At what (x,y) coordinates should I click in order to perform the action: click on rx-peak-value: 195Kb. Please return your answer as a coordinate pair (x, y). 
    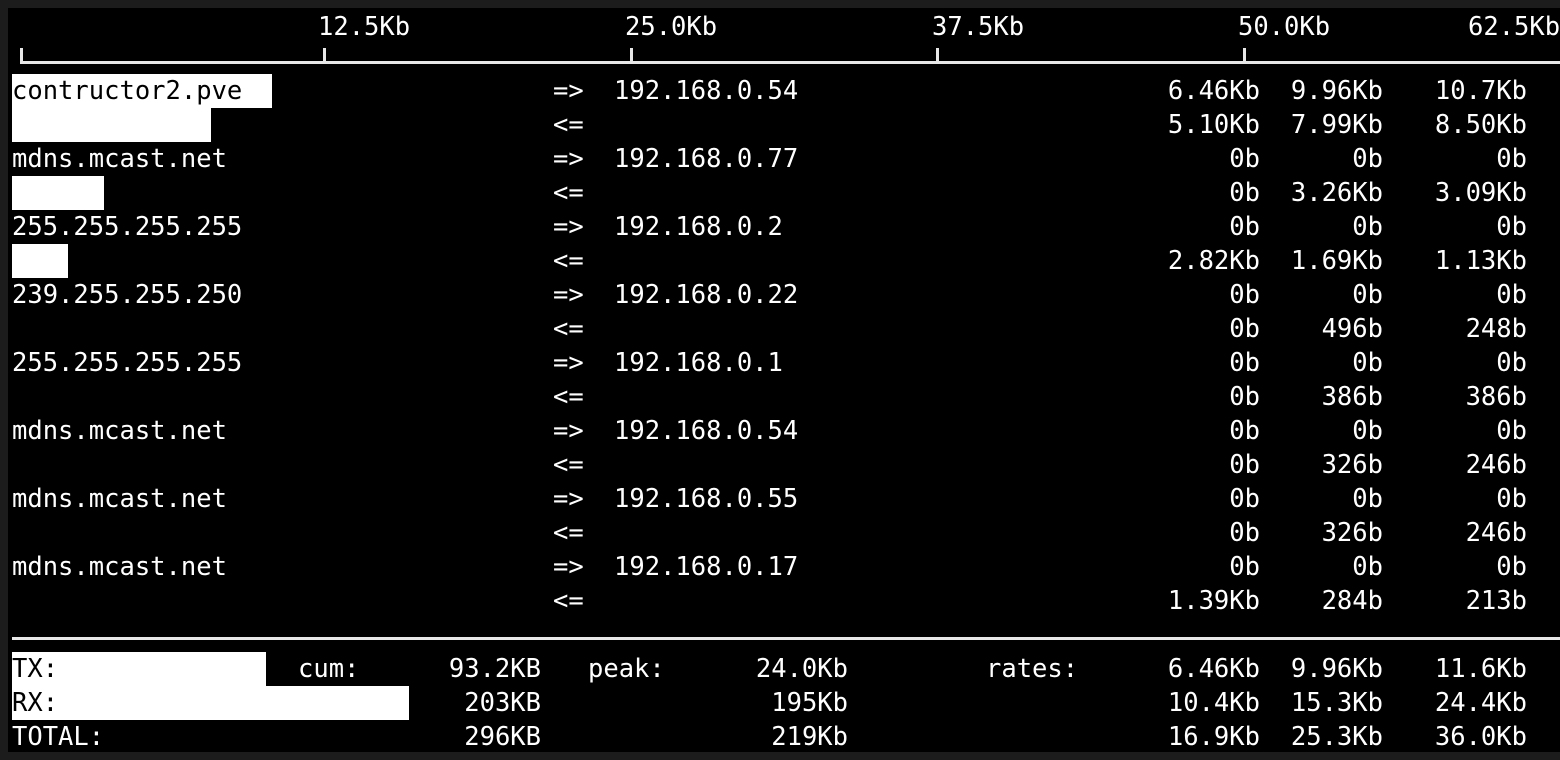
    Looking at the image, I should click on (809, 703).